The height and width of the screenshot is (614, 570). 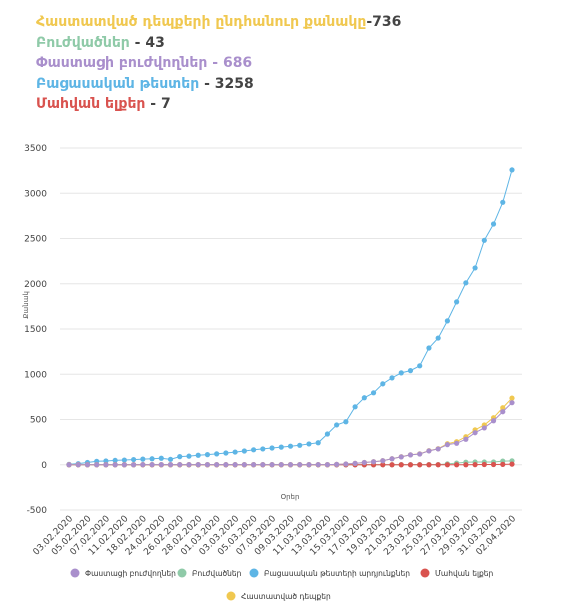 I want to click on y-tick-label: 2500, so click(x=35, y=240).